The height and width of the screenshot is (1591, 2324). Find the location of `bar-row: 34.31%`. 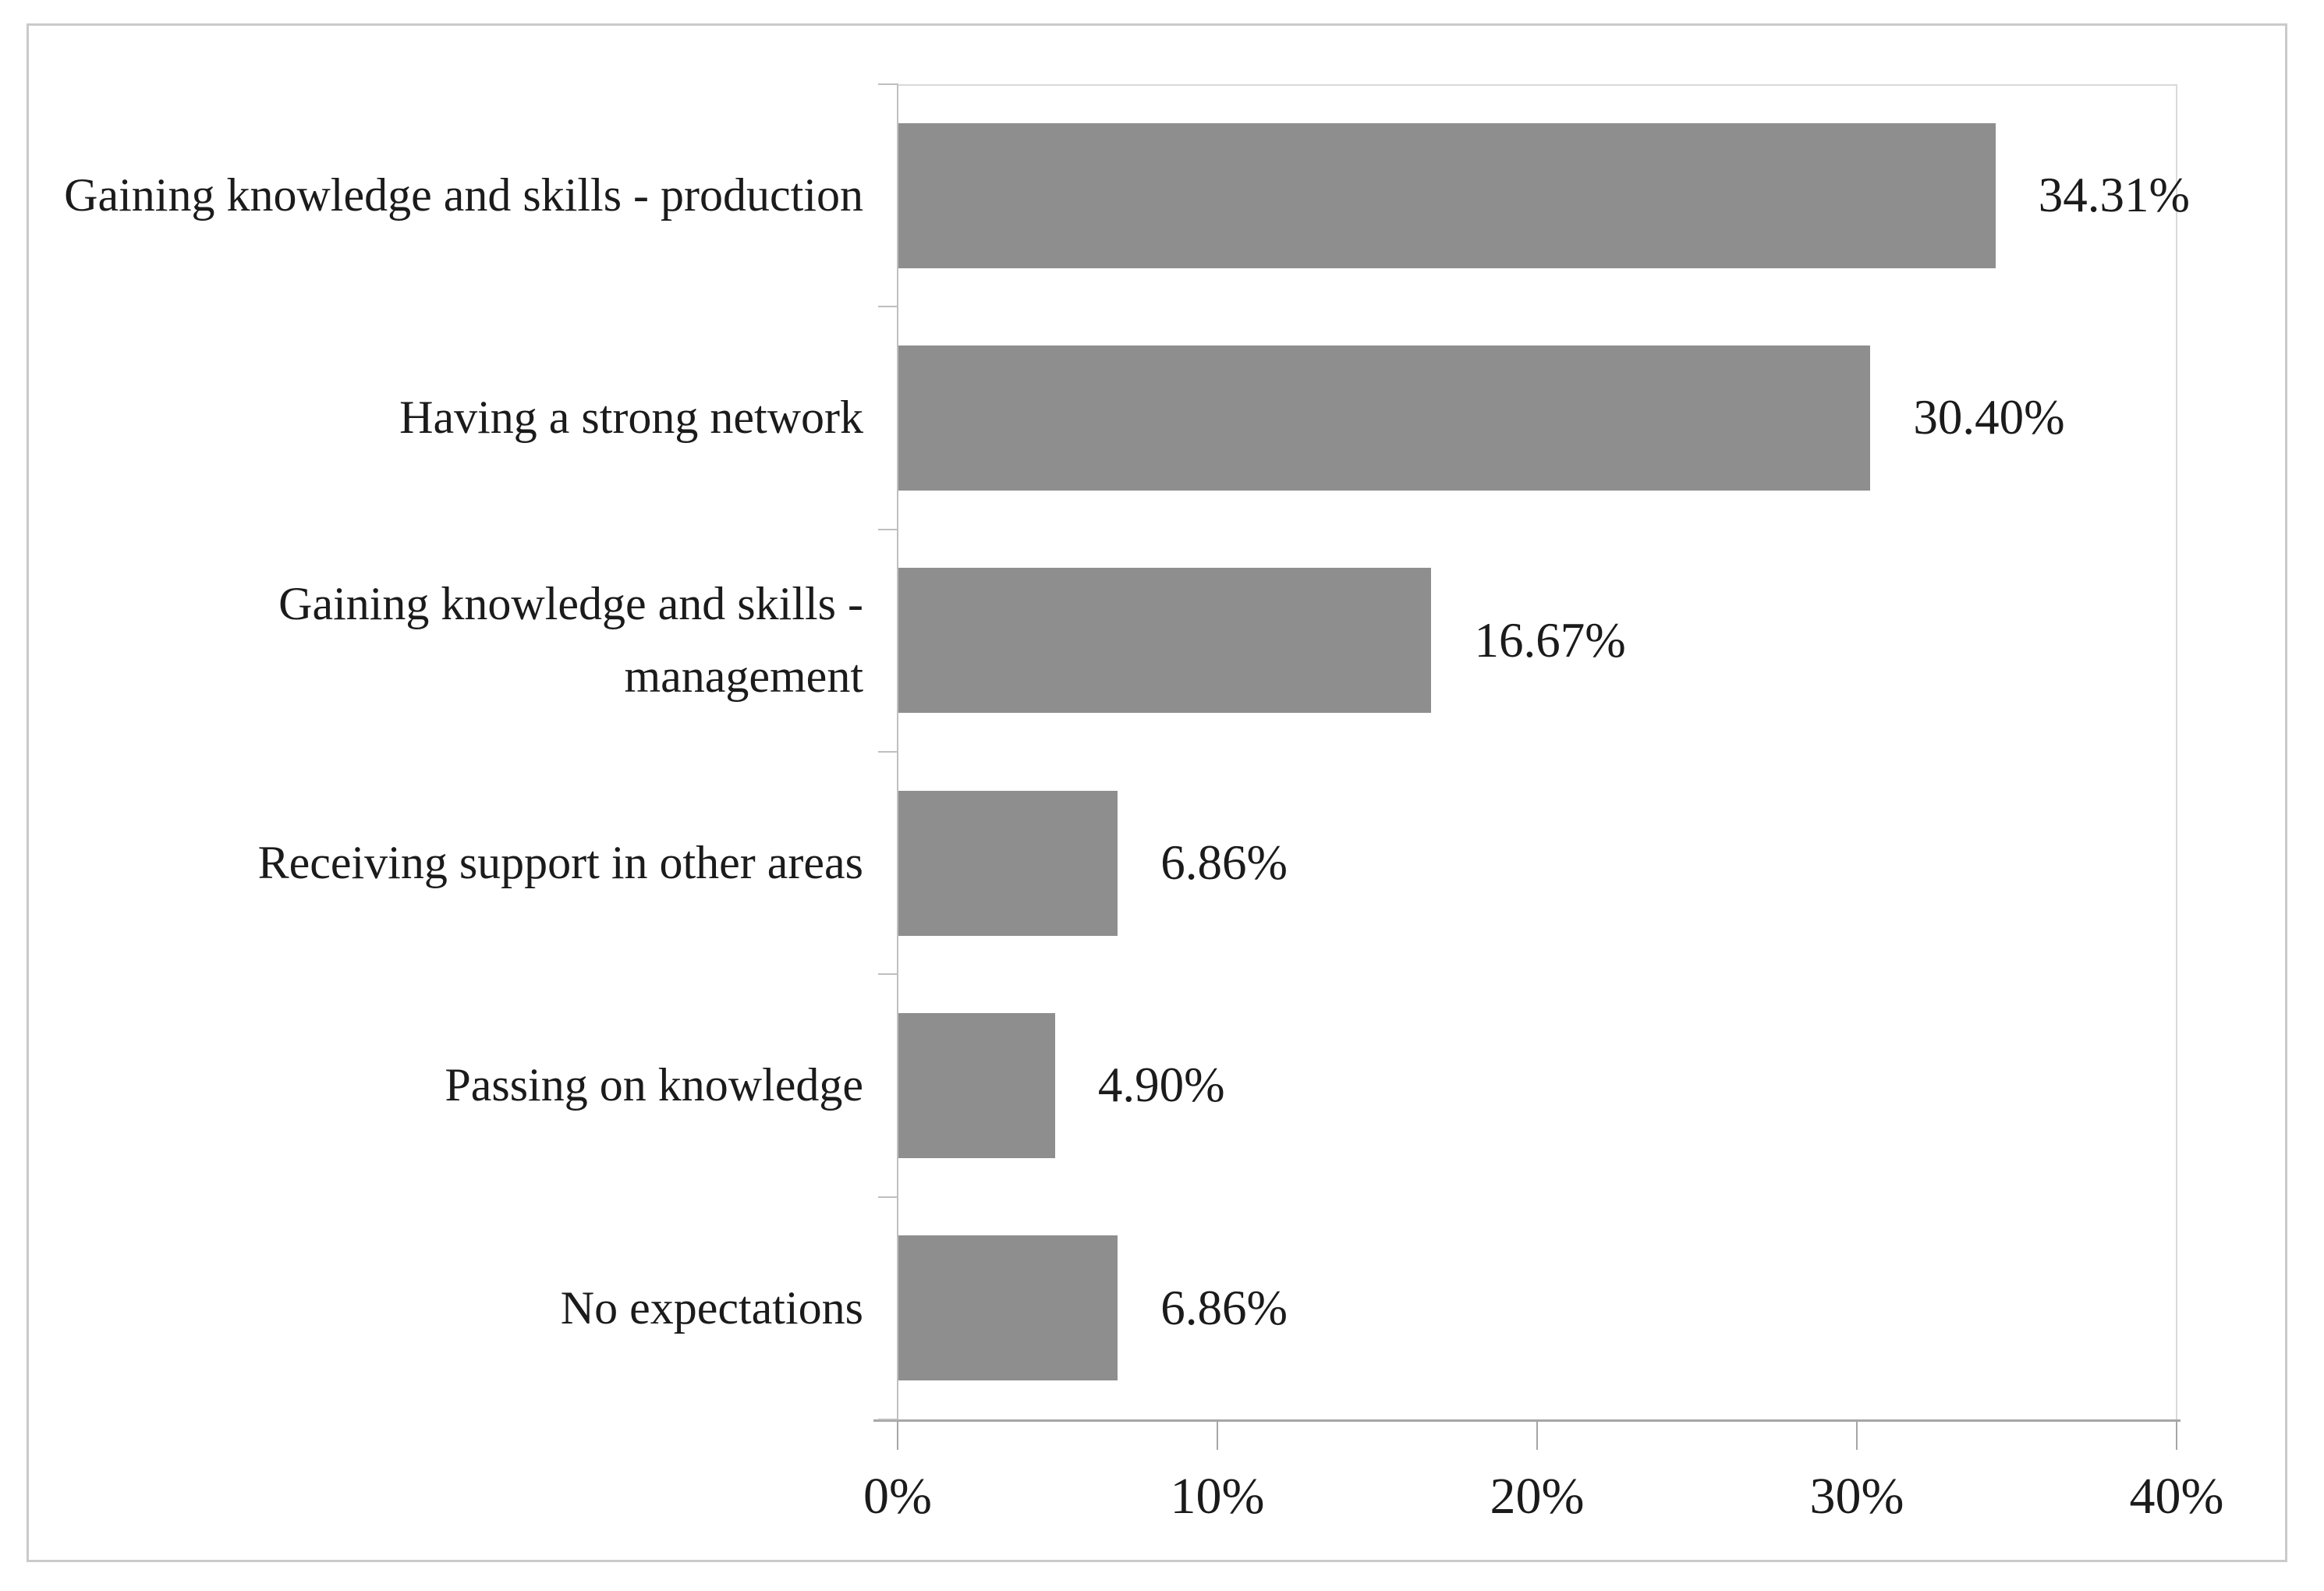

bar-row: 34.31% is located at coordinates (1591, 195).